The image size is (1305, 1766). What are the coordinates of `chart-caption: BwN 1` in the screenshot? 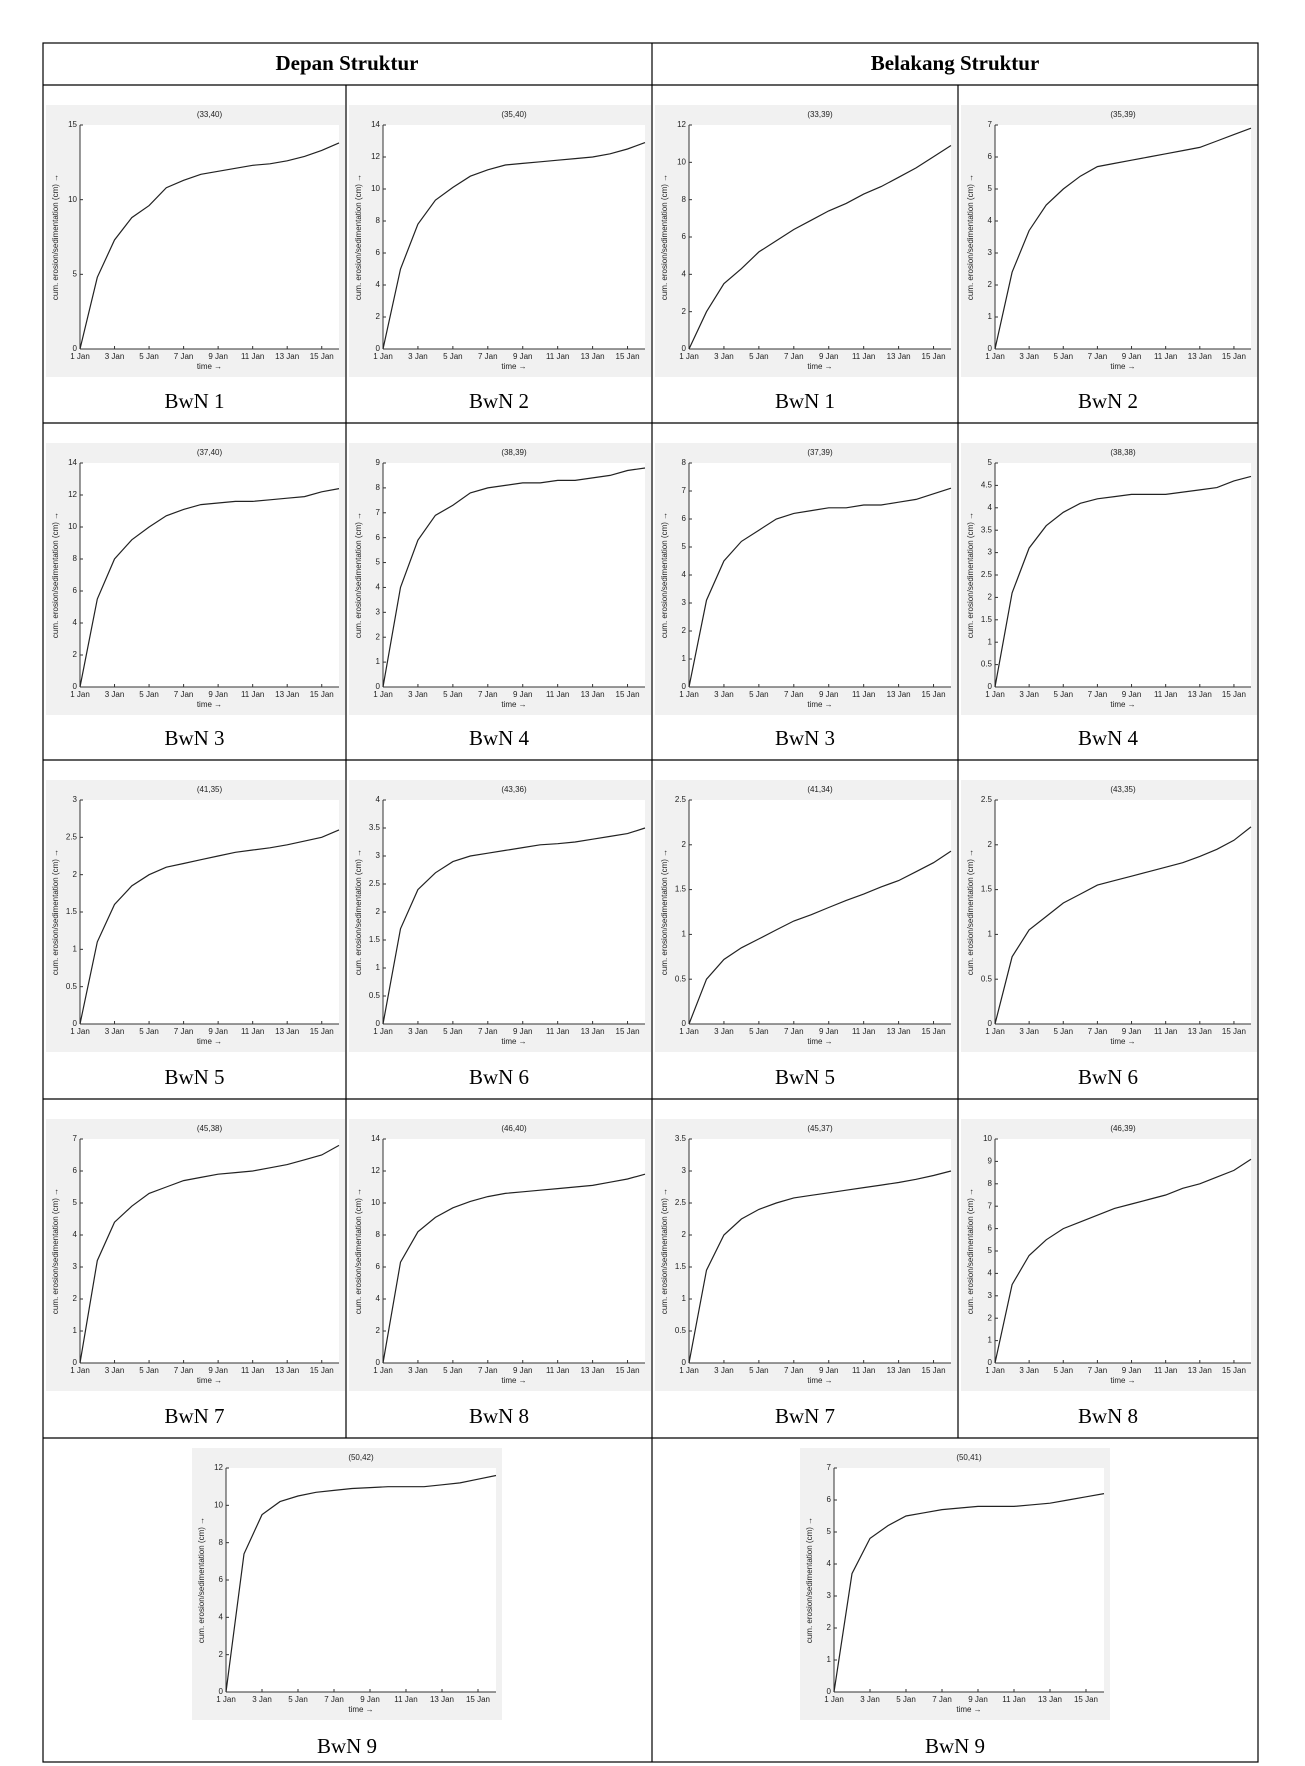 It's located at (194, 401).